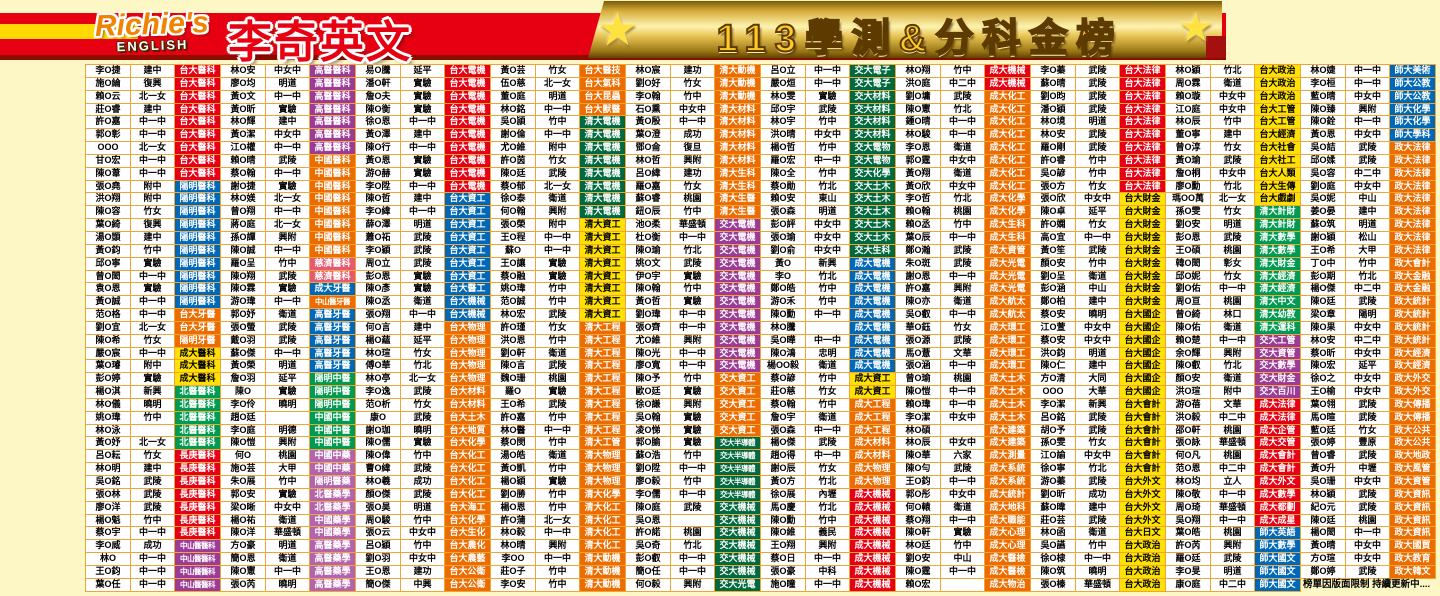 The image size is (1440, 596). What do you see at coordinates (378, 431) in the screenshot?
I see `student-name-cell: 謝O珈` at bounding box center [378, 431].